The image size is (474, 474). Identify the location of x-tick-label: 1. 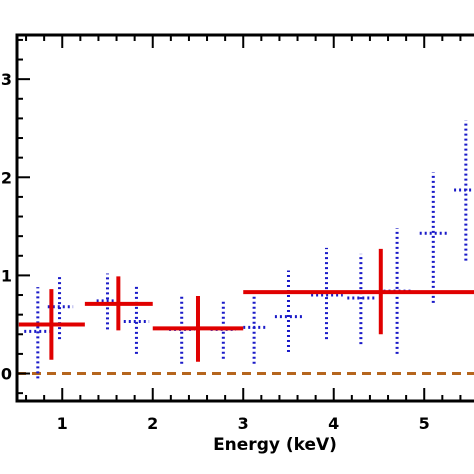
(62, 423).